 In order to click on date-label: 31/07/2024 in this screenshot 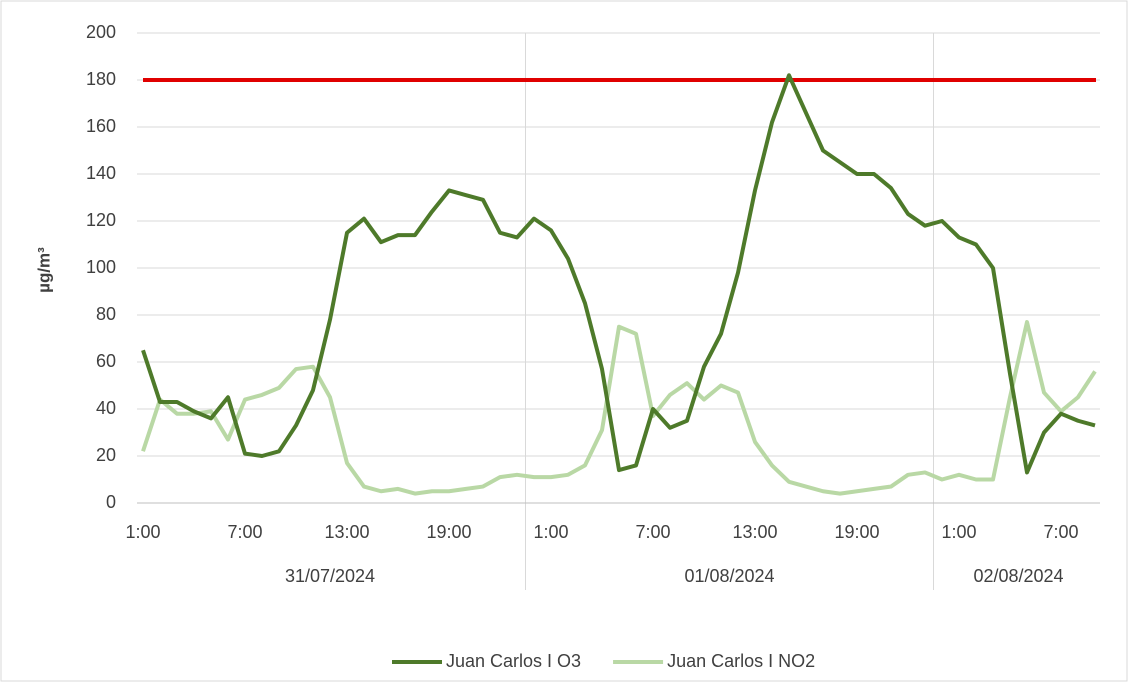, I will do `click(330, 576)`.